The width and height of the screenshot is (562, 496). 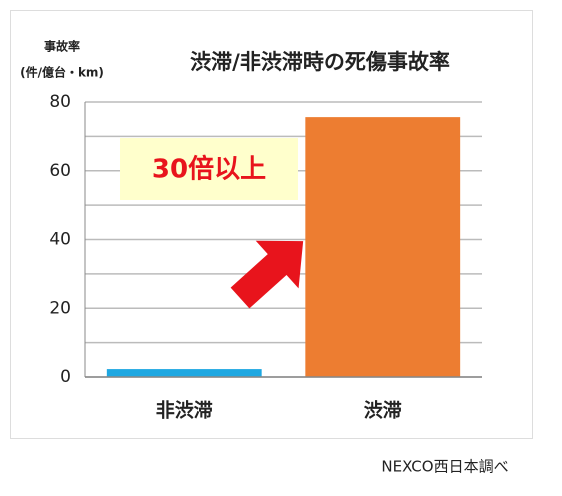 What do you see at coordinates (60, 240) in the screenshot?
I see `y-tick-label: 40` at bounding box center [60, 240].